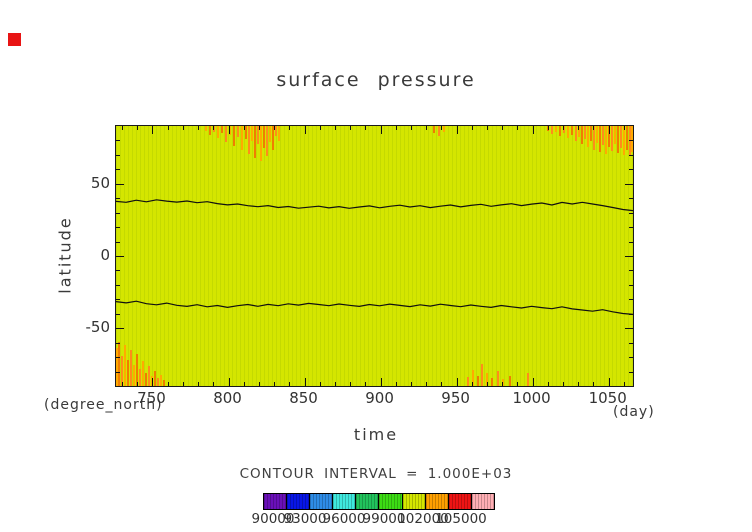 The width and height of the screenshot is (752, 532). What do you see at coordinates (14, 39) in the screenshot?
I see `red-indicator-square` at bounding box center [14, 39].